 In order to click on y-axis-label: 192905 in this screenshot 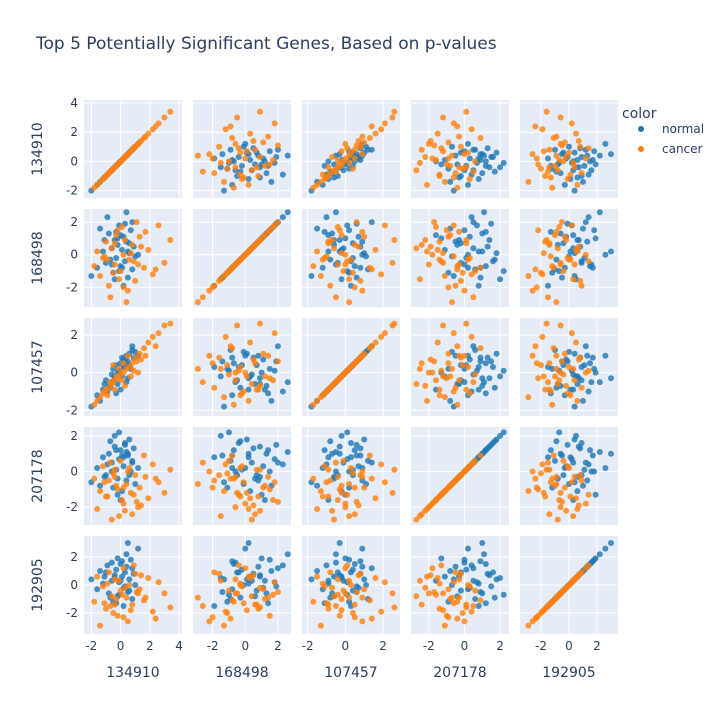, I will do `click(38, 584)`.